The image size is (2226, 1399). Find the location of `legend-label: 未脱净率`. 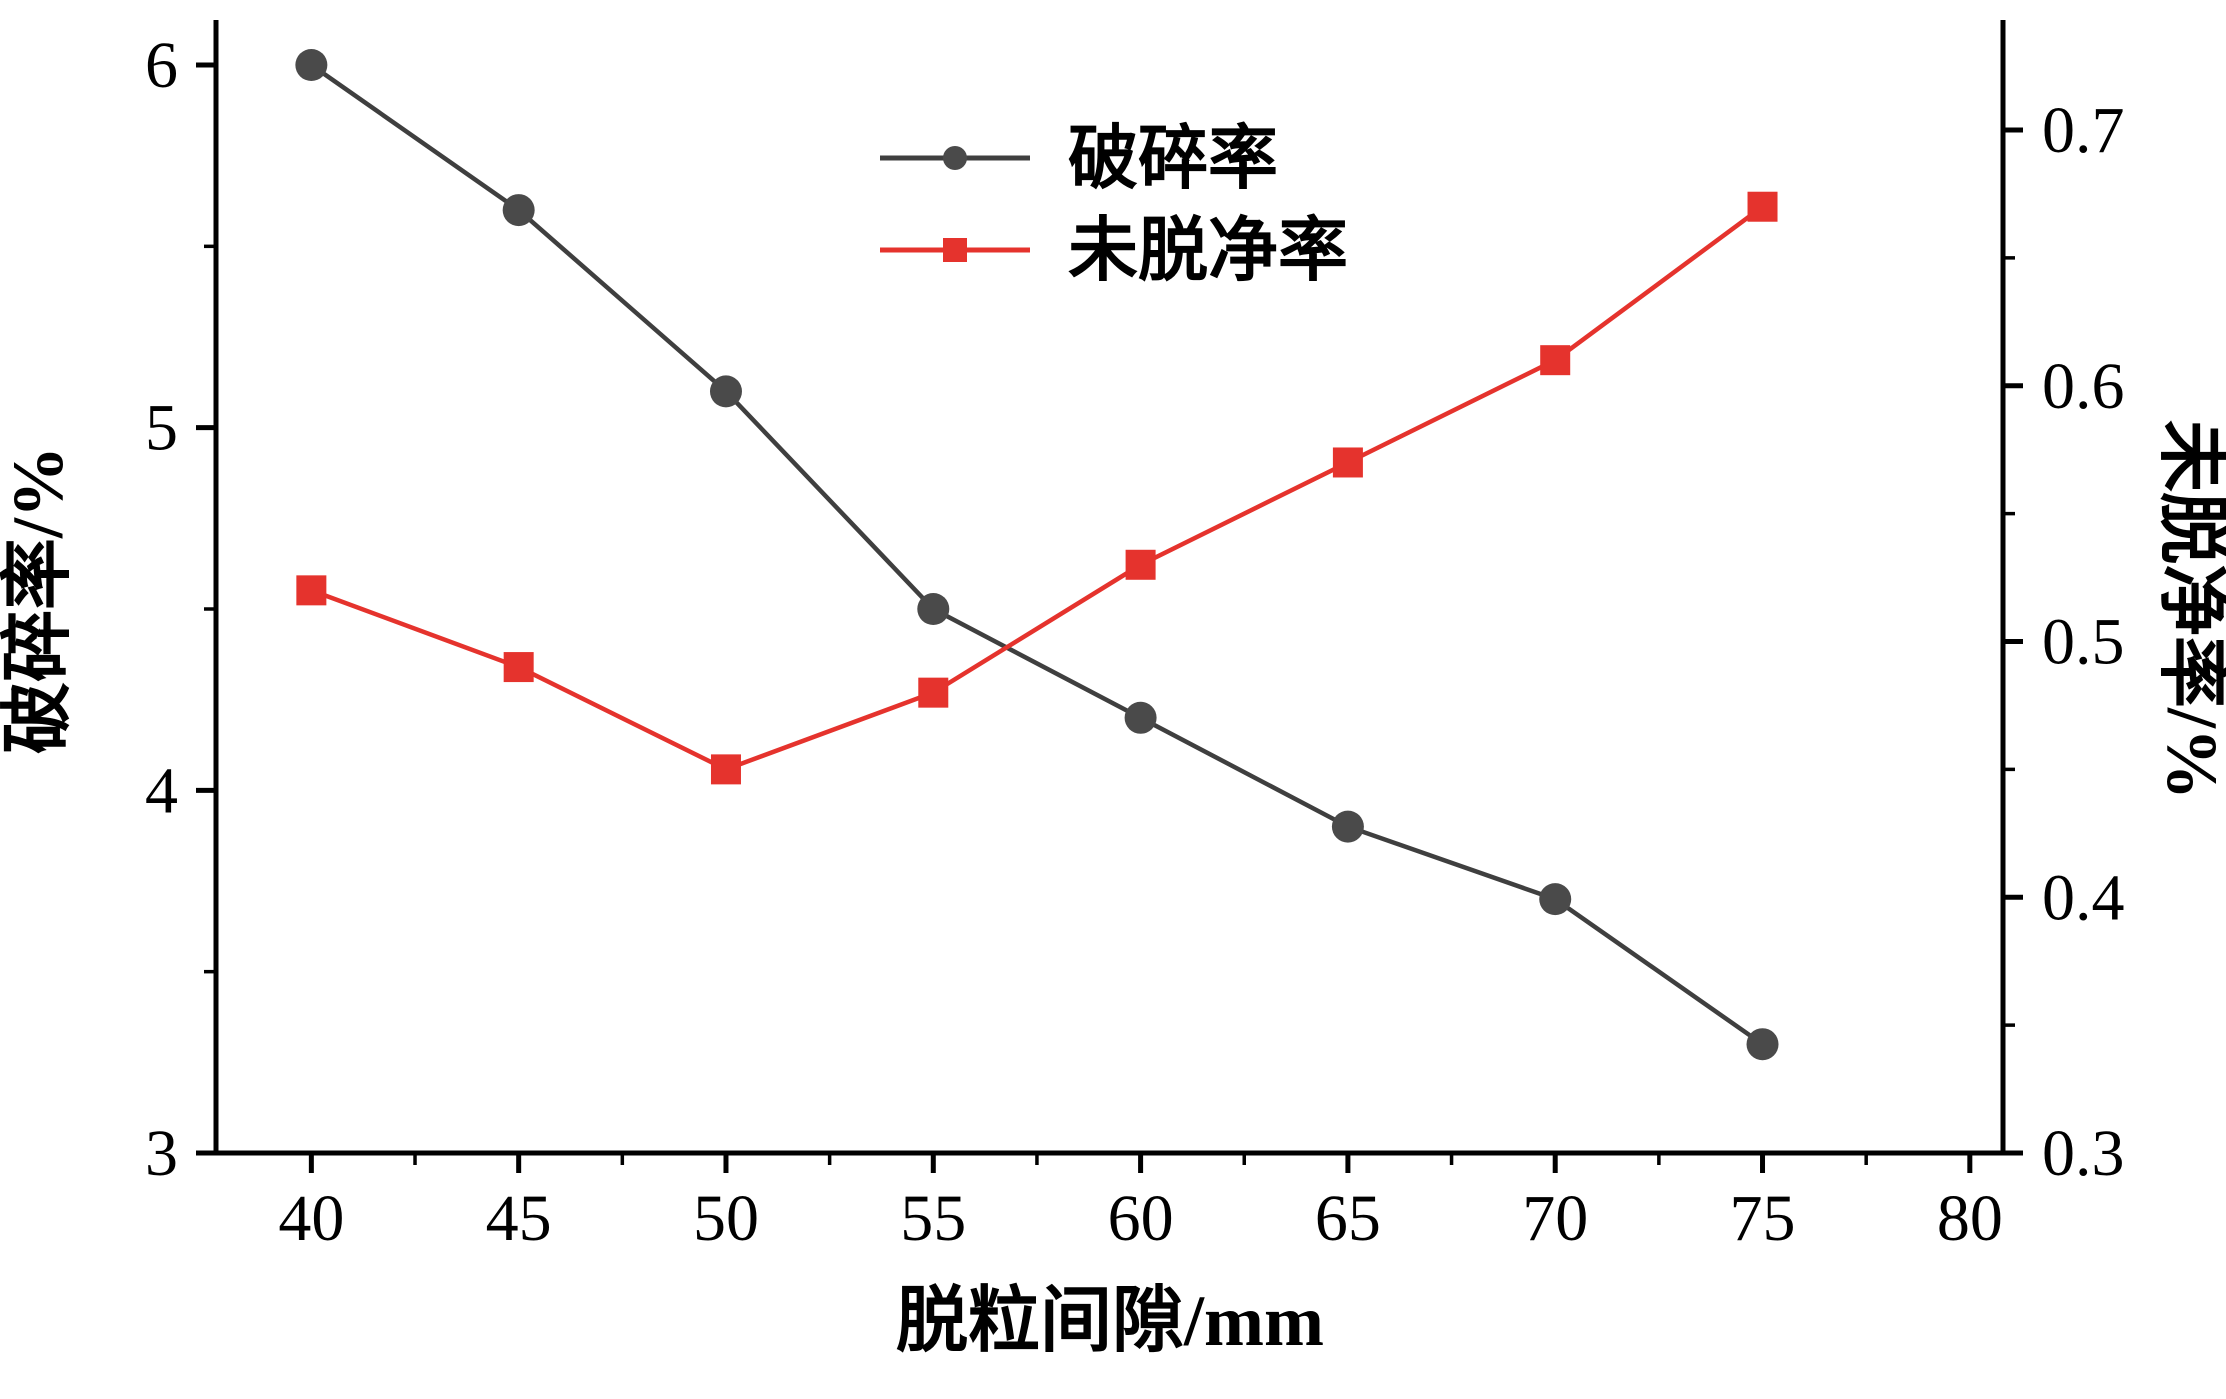

legend-label: 未脱净率 is located at coordinates (1208, 251).